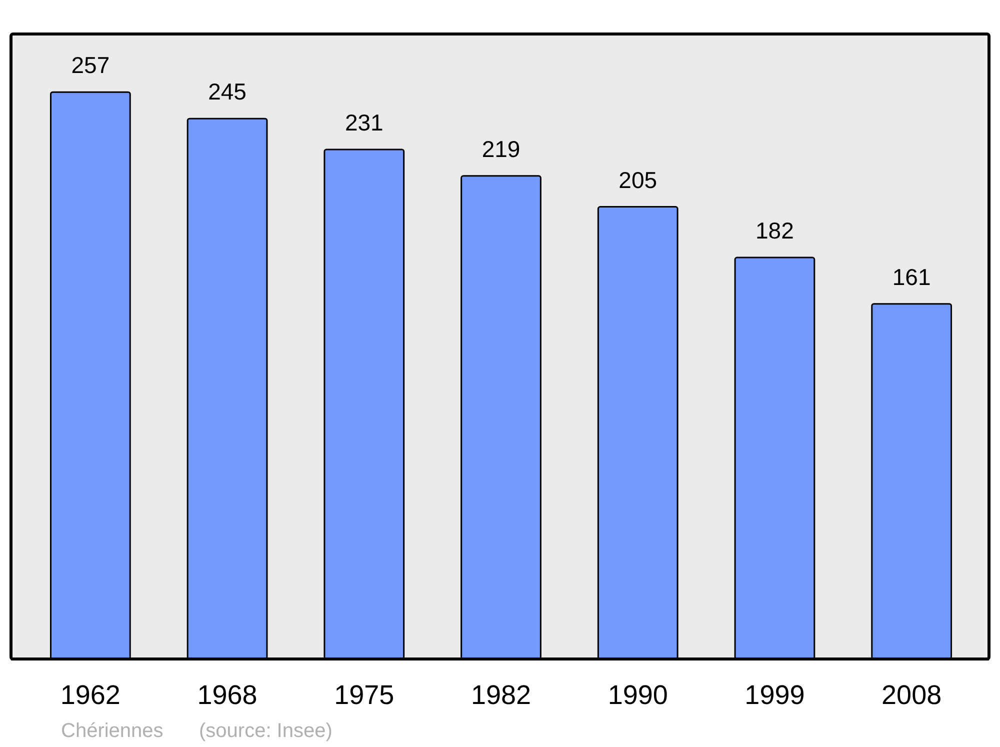 This screenshot has width=1000, height=747. What do you see at coordinates (265, 731) in the screenshot?
I see `text: (source: Insee)` at bounding box center [265, 731].